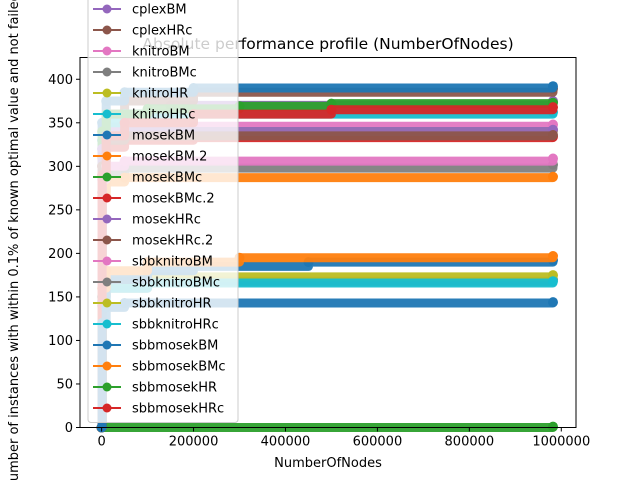 This screenshot has height=480, width=640. What do you see at coordinates (169, 157) in the screenshot?
I see `legend-label: mosekBM.2` at bounding box center [169, 157].